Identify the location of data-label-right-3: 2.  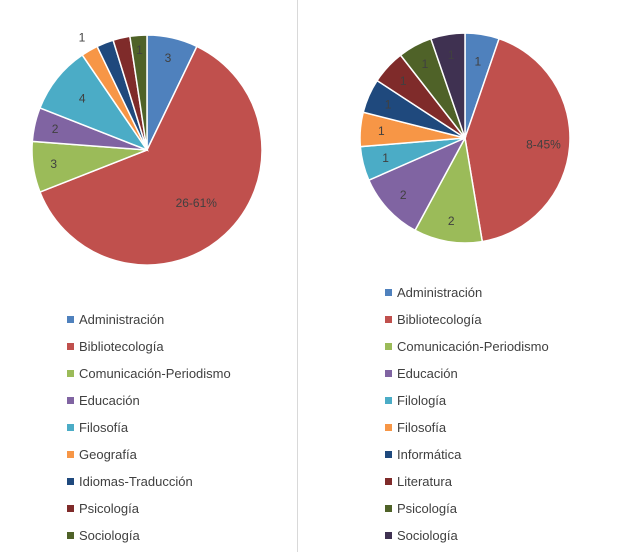
(403, 195).